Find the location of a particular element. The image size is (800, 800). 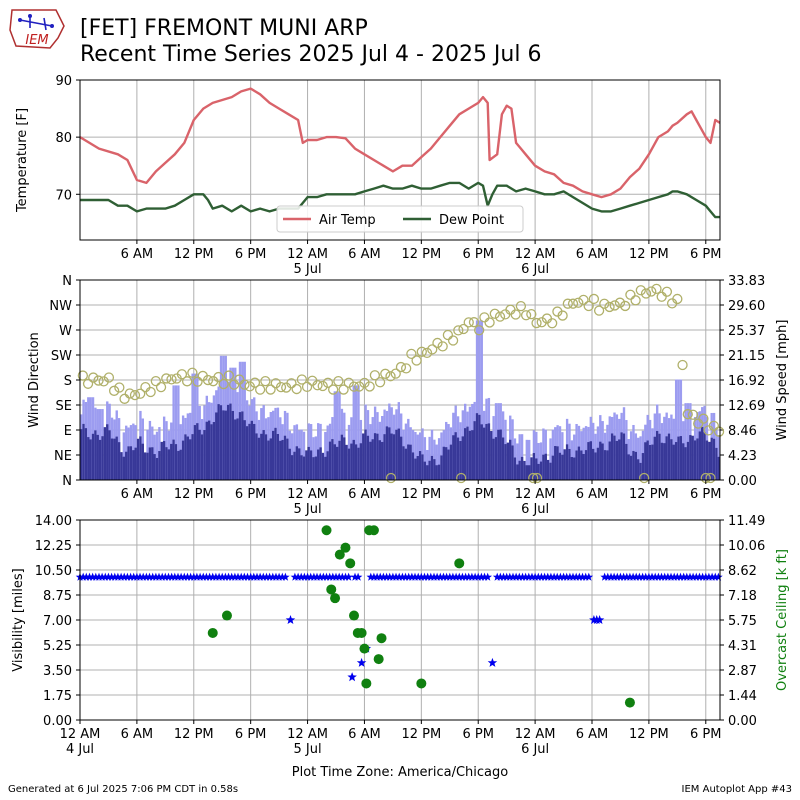

visibility-tick-label: 14.00 is located at coordinates (53, 521).